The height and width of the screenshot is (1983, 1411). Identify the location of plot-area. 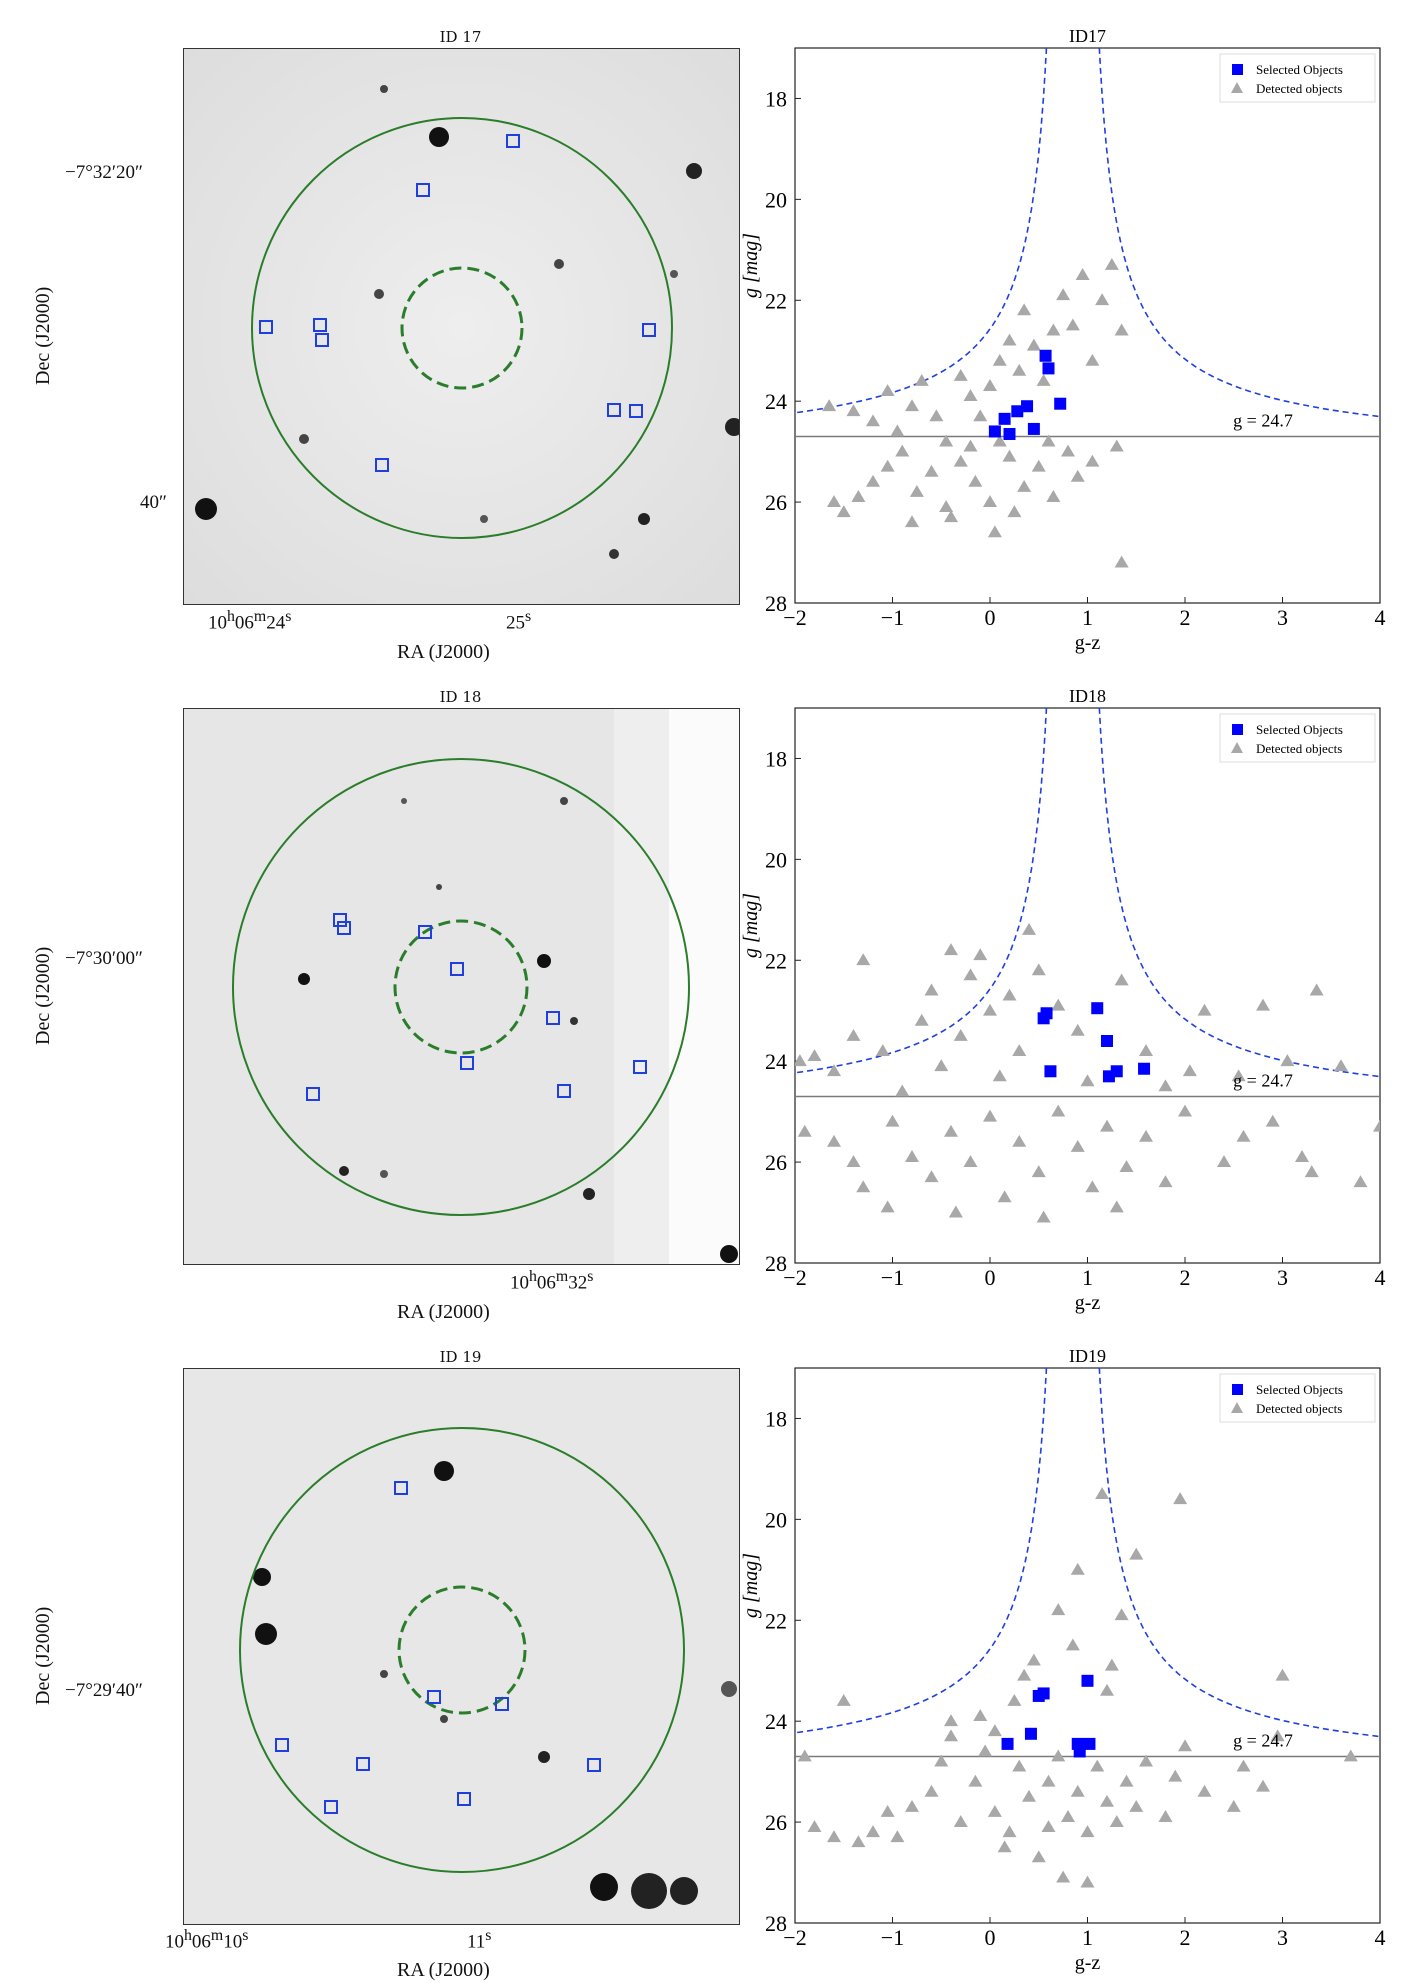
(1087, 985).